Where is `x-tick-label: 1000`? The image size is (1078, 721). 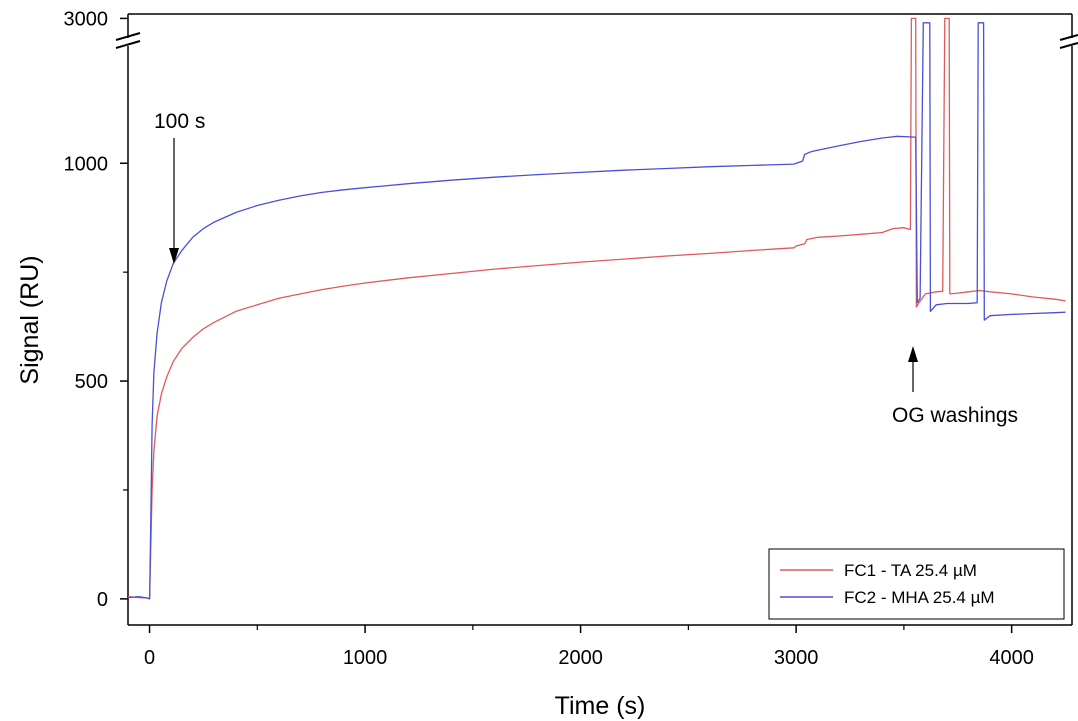
x-tick-label: 1000 is located at coordinates (365, 658).